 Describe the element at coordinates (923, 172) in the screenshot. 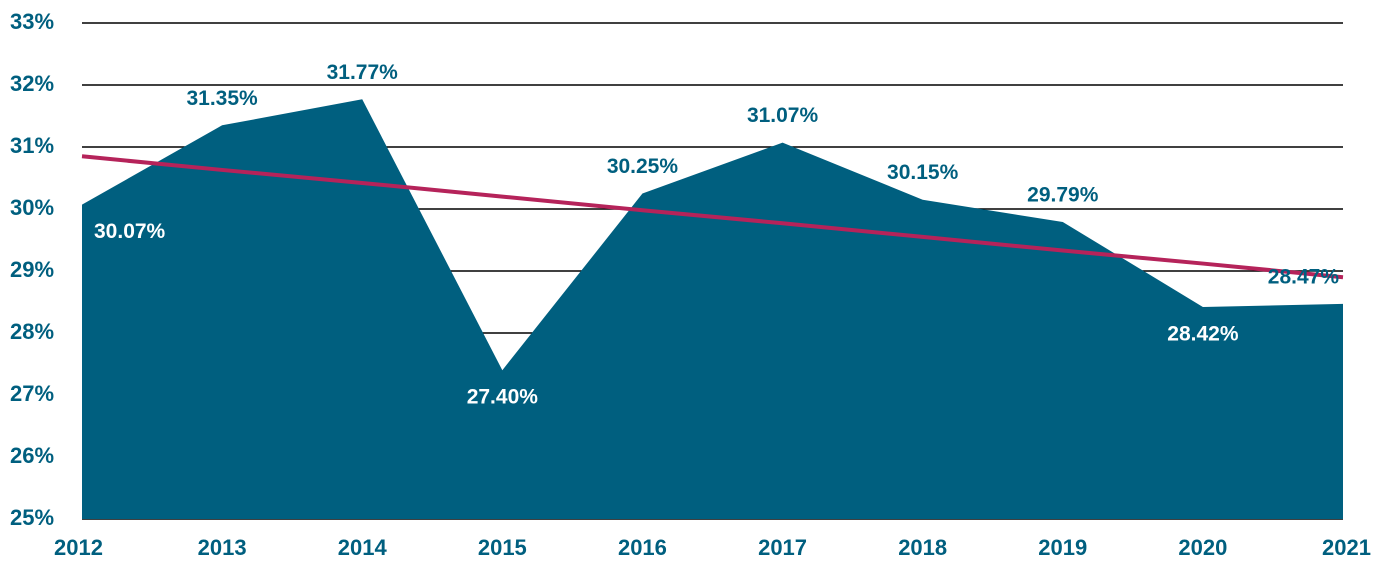

I see `value-label: 30.15%` at that location.